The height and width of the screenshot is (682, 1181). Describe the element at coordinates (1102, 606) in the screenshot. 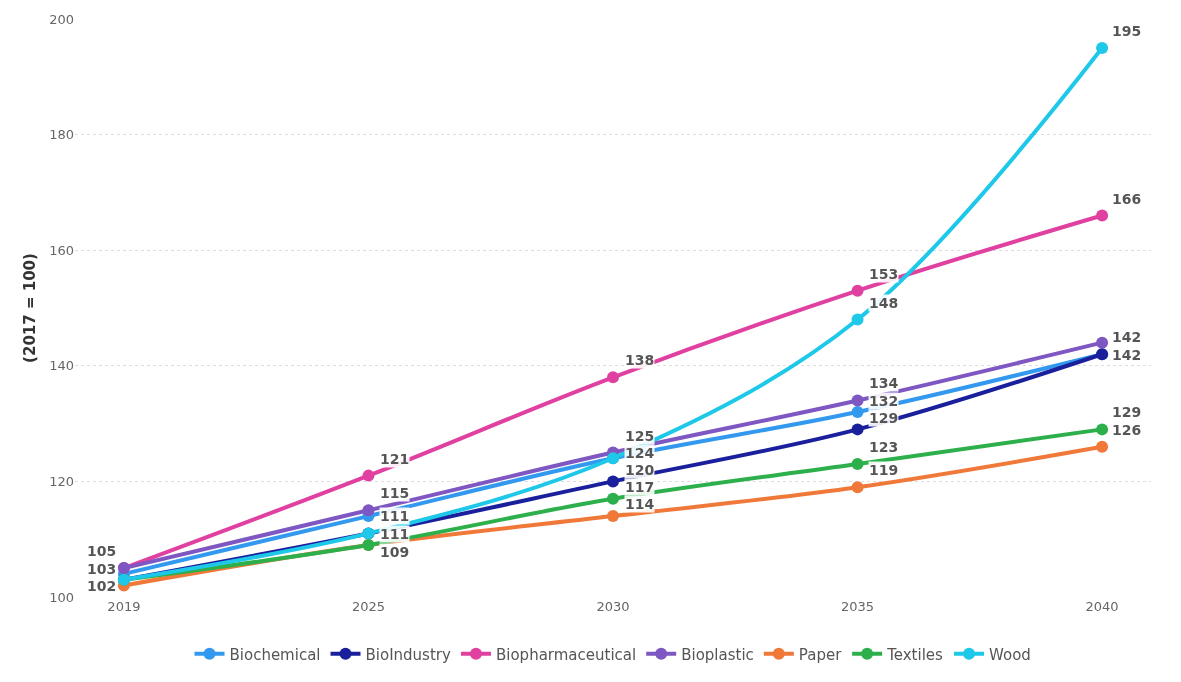

I see `x-tick-label: 2040` at that location.